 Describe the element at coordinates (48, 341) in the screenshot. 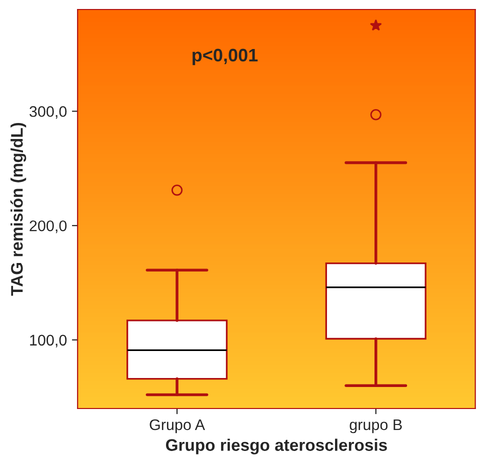

I see `y-tick-label: 100,0` at that location.